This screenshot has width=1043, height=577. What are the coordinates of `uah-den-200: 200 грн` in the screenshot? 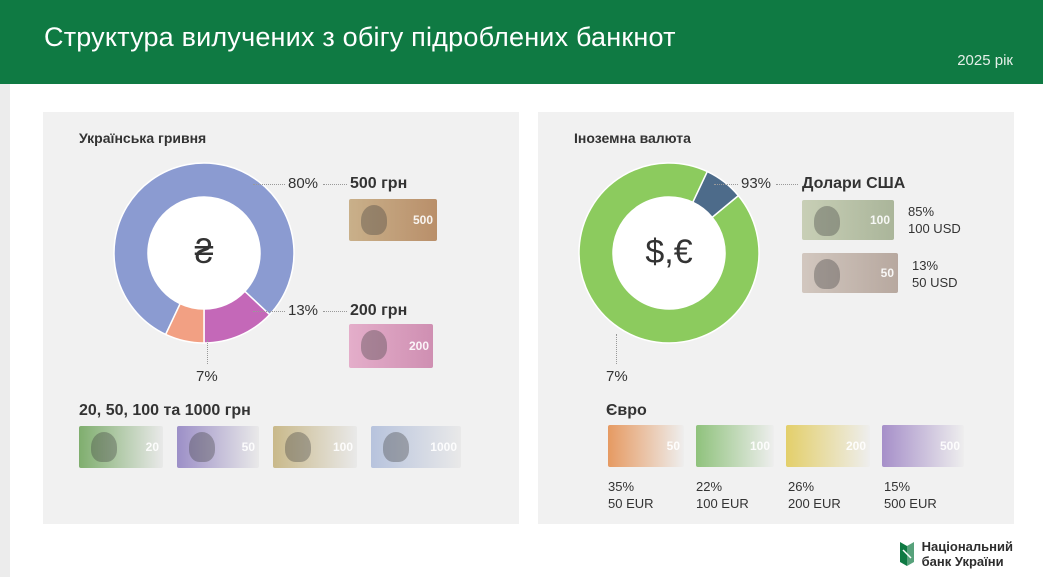 It's located at (379, 310).